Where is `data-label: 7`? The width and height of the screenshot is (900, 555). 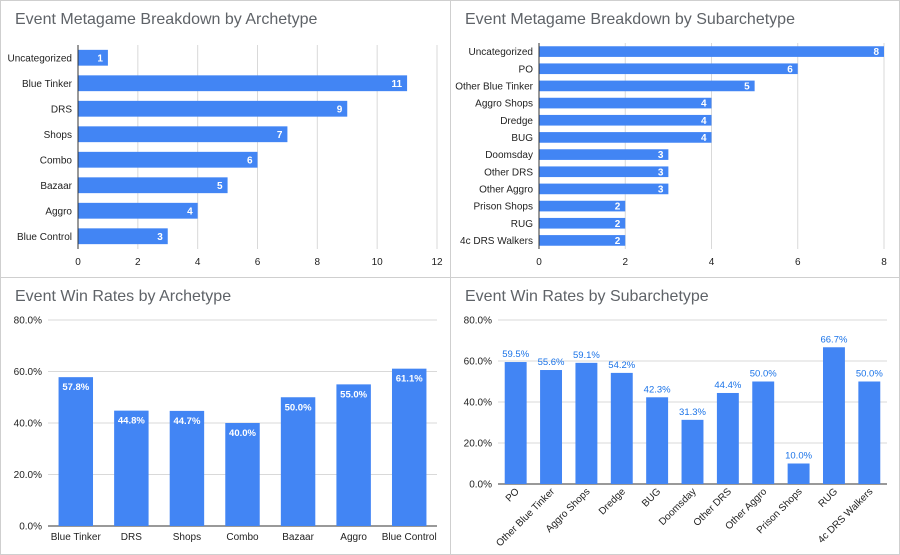
data-label: 7 is located at coordinates (280, 135).